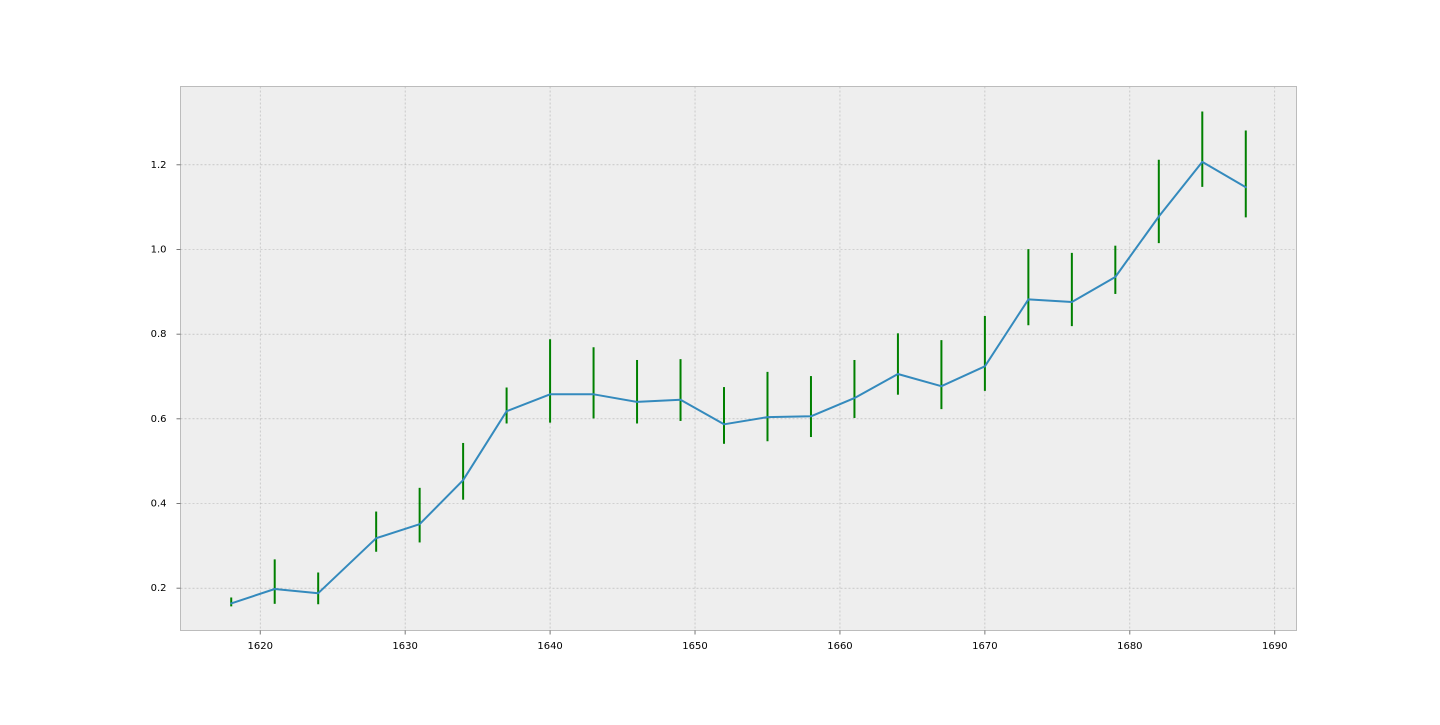 This screenshot has width=1440, height=725. What do you see at coordinates (159, 503) in the screenshot?
I see `y-tick-label: 0.4` at bounding box center [159, 503].